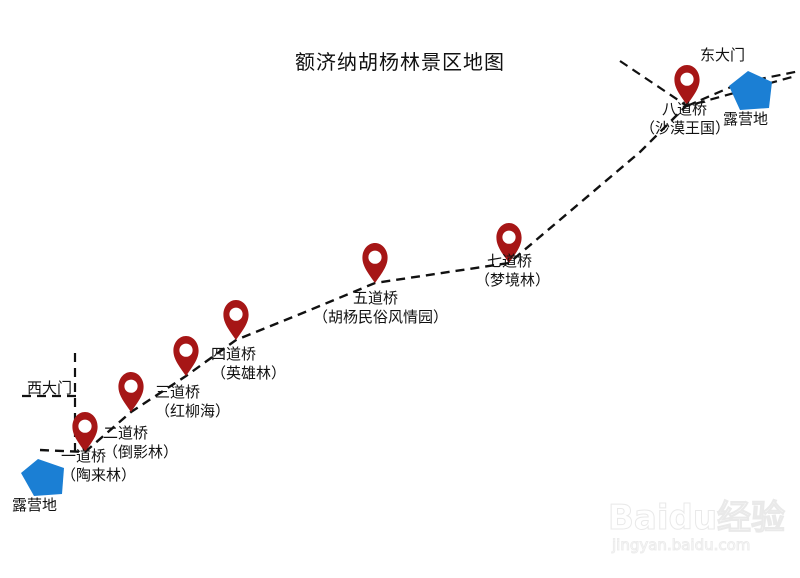  Describe the element at coordinates (685, 109) in the screenshot. I see `poi-name-bridge-8: 八道桥` at that location.